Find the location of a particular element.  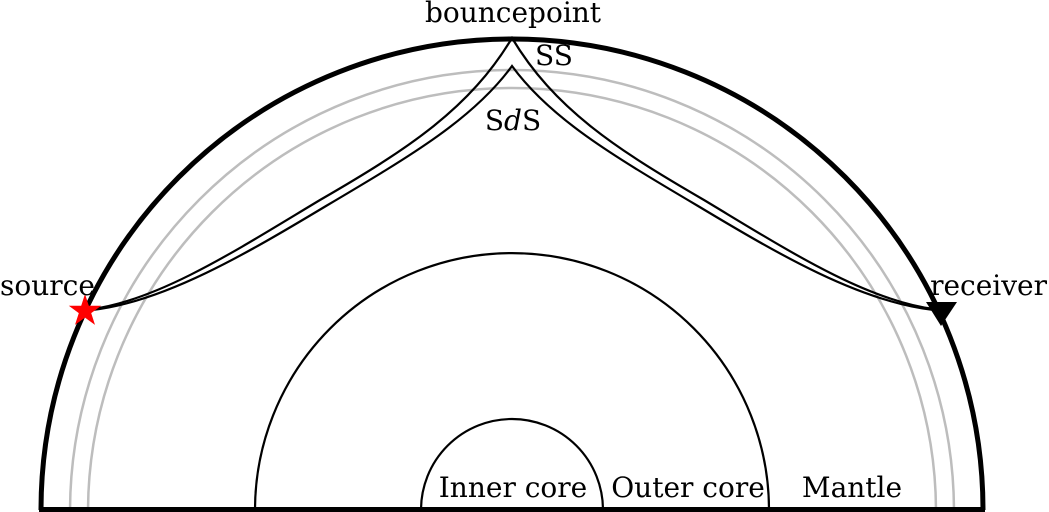

sds-italic: d is located at coordinates (513, 120).